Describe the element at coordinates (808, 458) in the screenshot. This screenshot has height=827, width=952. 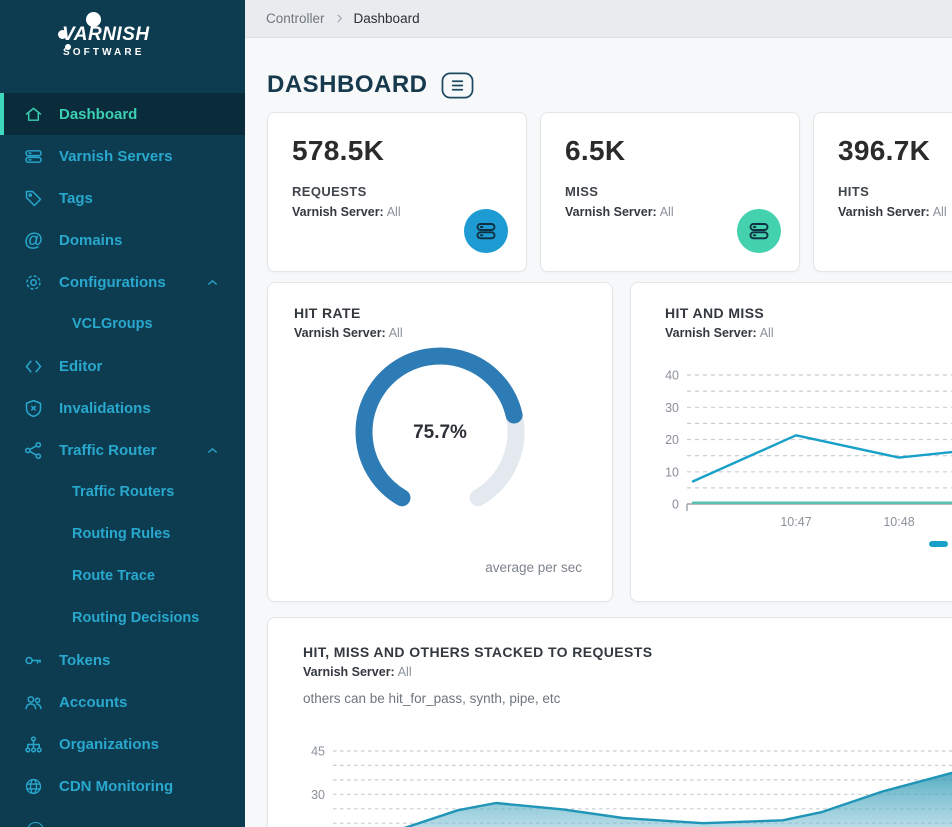
I see `hit-miss-line-chart: 0 10 20 30 40 10:47 10:48` at that location.